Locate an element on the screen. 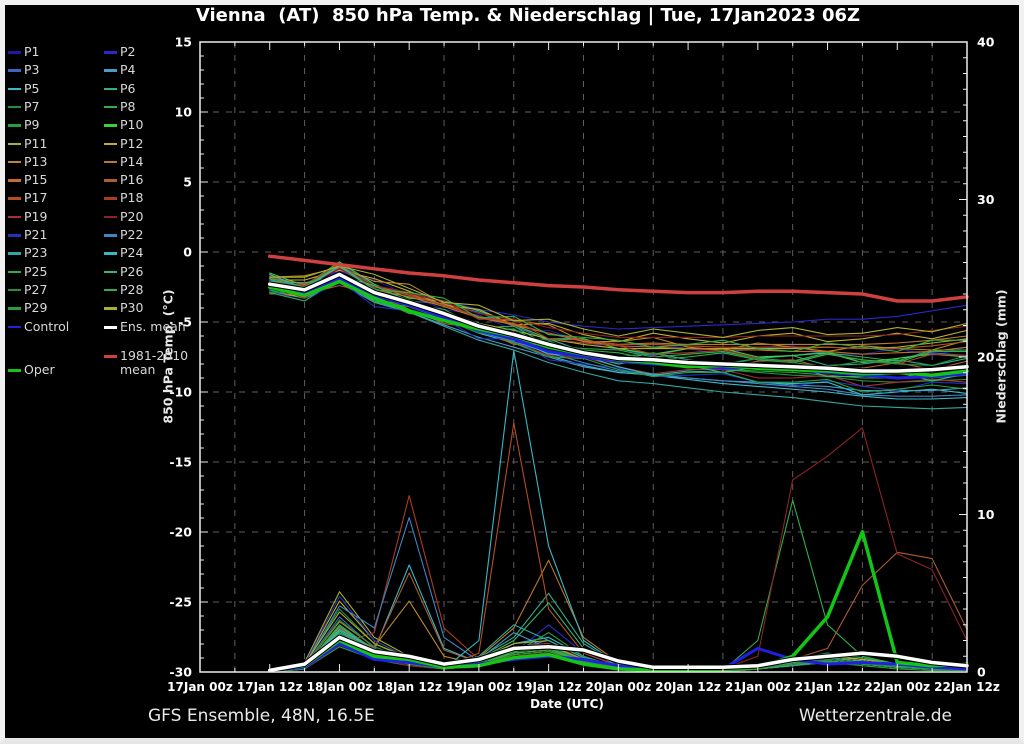 This screenshot has width=1024, height=744. x-tick-label: 19Jan 12z is located at coordinates (549, 687).